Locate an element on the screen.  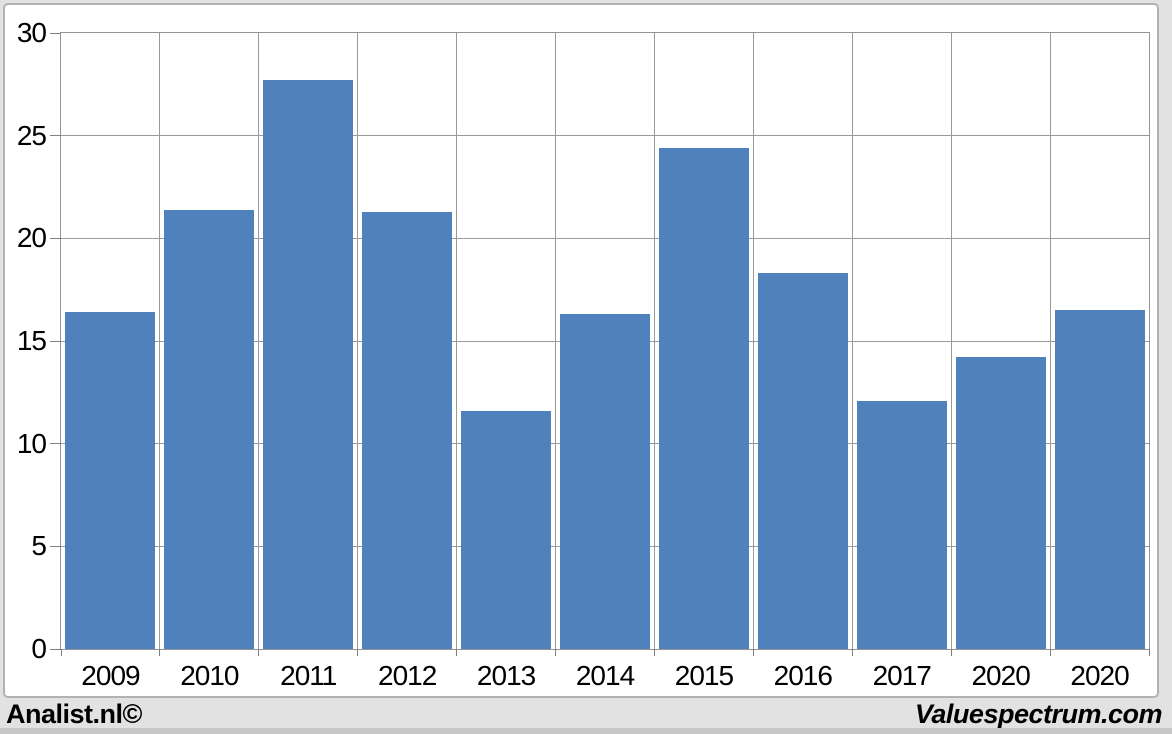
valuespectrum-credit: Valuespectrum.com is located at coordinates (1038, 713).